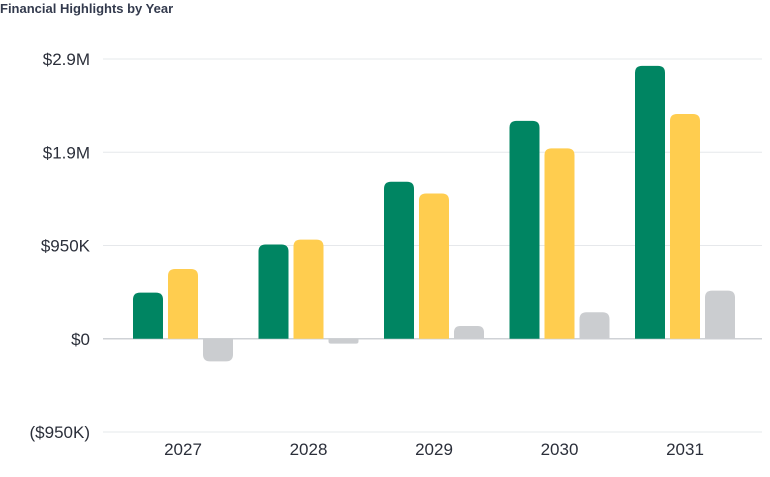 The width and height of the screenshot is (770, 477). What do you see at coordinates (434, 449) in the screenshot?
I see `x-tick-label: 2029` at bounding box center [434, 449].